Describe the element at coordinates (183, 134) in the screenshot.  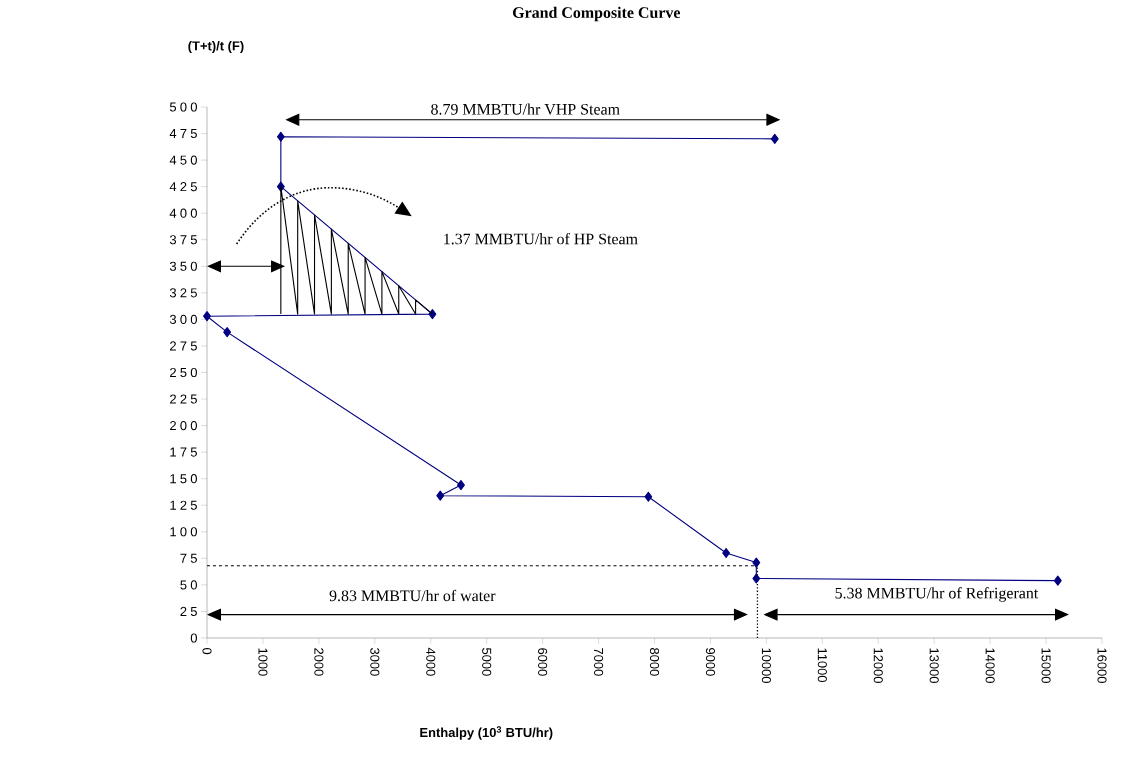
I see `y-tick-label: 4 7 5` at that location.